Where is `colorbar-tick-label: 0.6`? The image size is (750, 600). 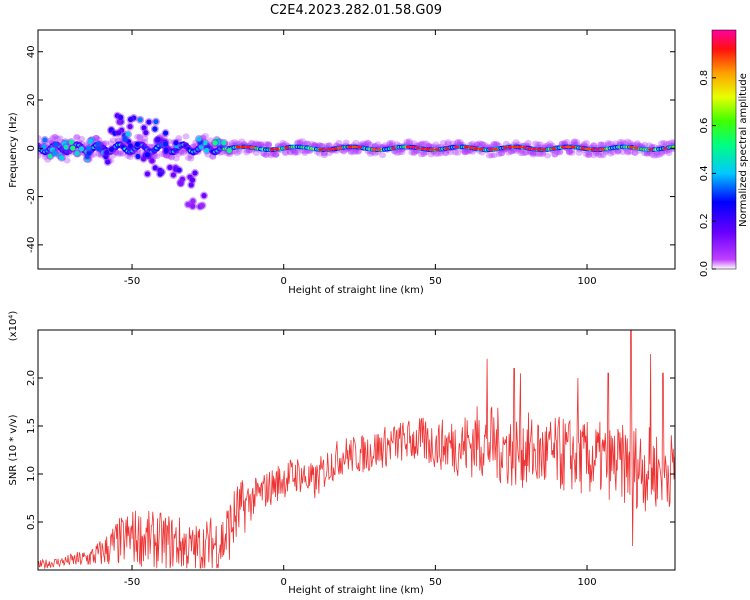
colorbar-tick-label: 0.6 is located at coordinates (704, 126).